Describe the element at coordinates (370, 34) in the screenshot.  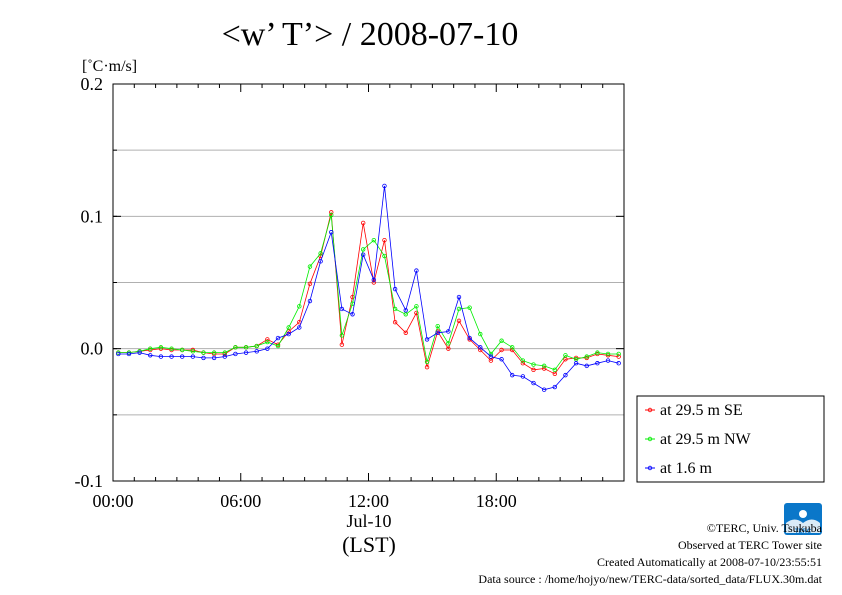
I see `chart-title: <w’ T’> / 2008-07-10` at that location.